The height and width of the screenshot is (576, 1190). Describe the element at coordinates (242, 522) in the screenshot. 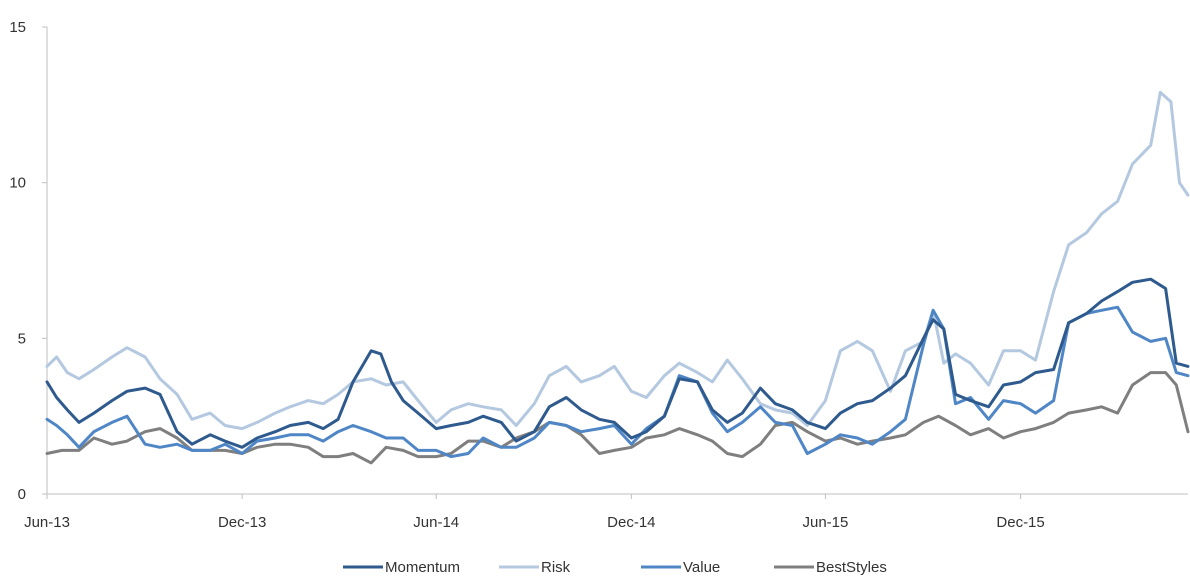

I see `x-tick-label: Dec-13` at that location.